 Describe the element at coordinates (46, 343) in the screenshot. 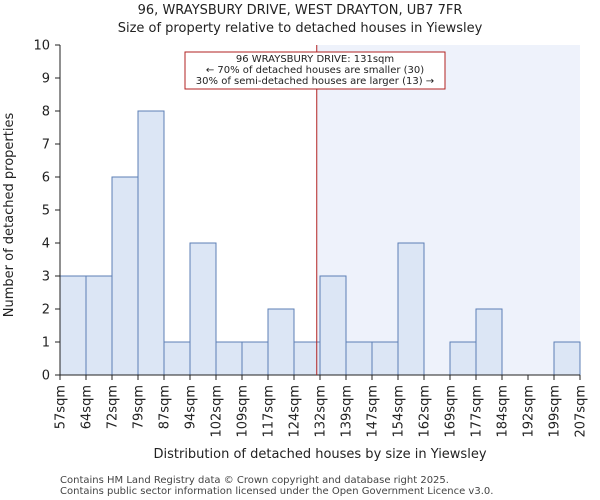

I see `y-tick-label: 1` at that location.